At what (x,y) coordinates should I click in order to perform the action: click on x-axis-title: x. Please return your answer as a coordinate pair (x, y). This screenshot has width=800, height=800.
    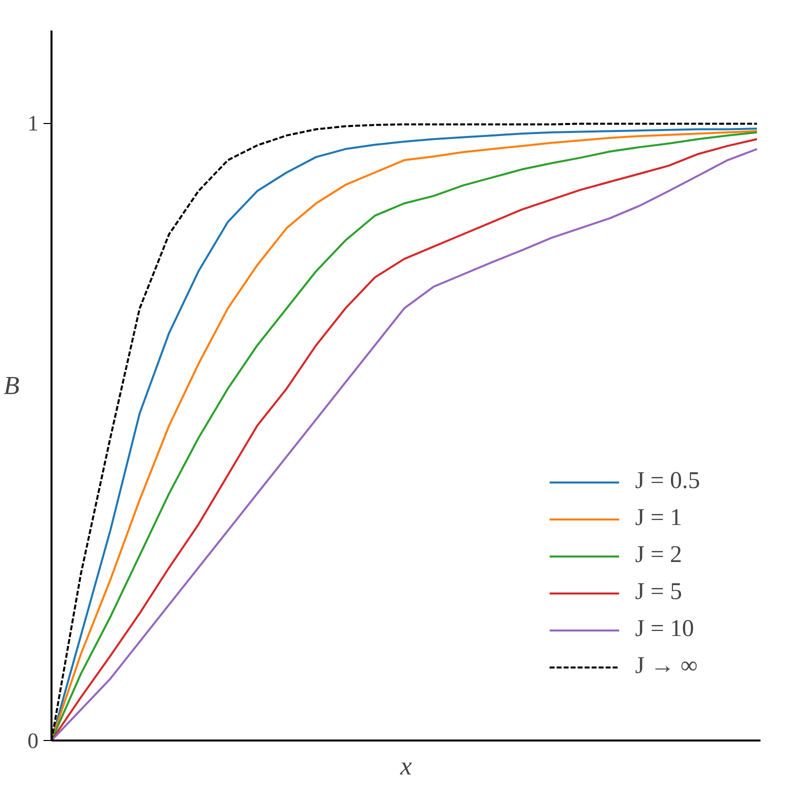
    Looking at the image, I should click on (405, 766).